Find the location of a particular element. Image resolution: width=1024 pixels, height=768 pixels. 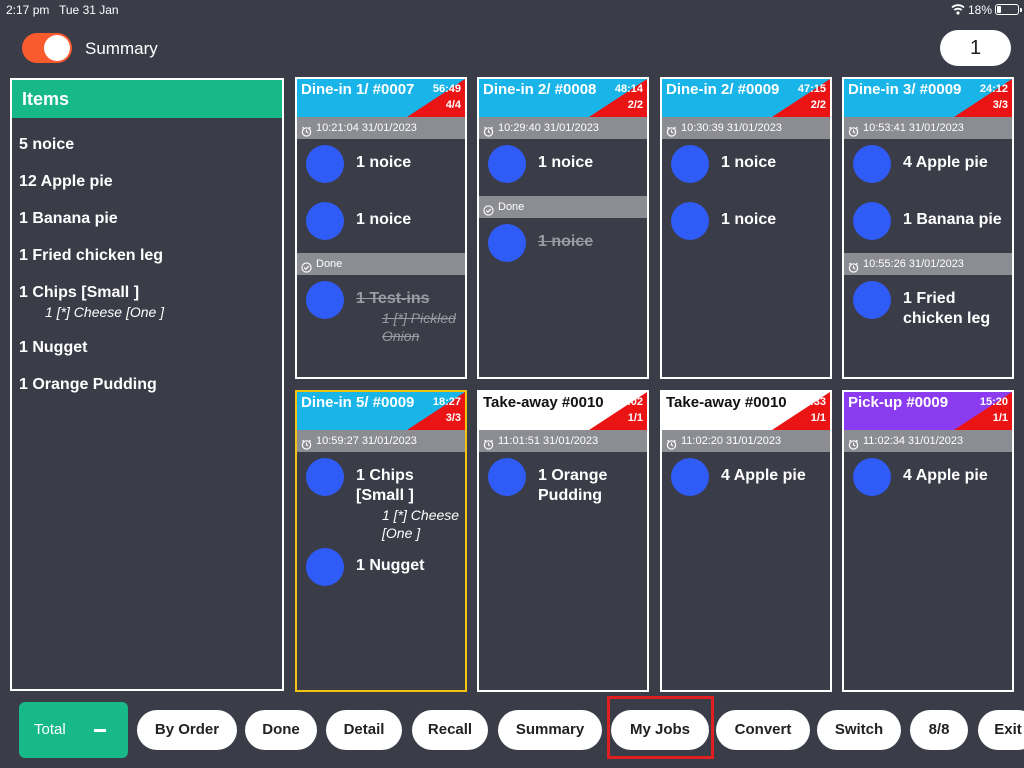

summary-button: Summary is located at coordinates (550, 730).